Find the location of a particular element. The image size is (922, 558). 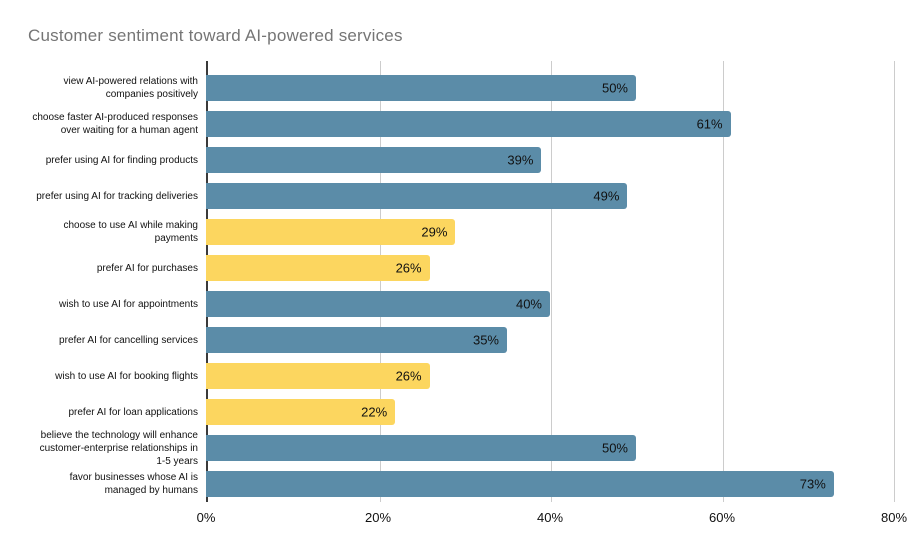

bar-value-label: 22% is located at coordinates (374, 412).